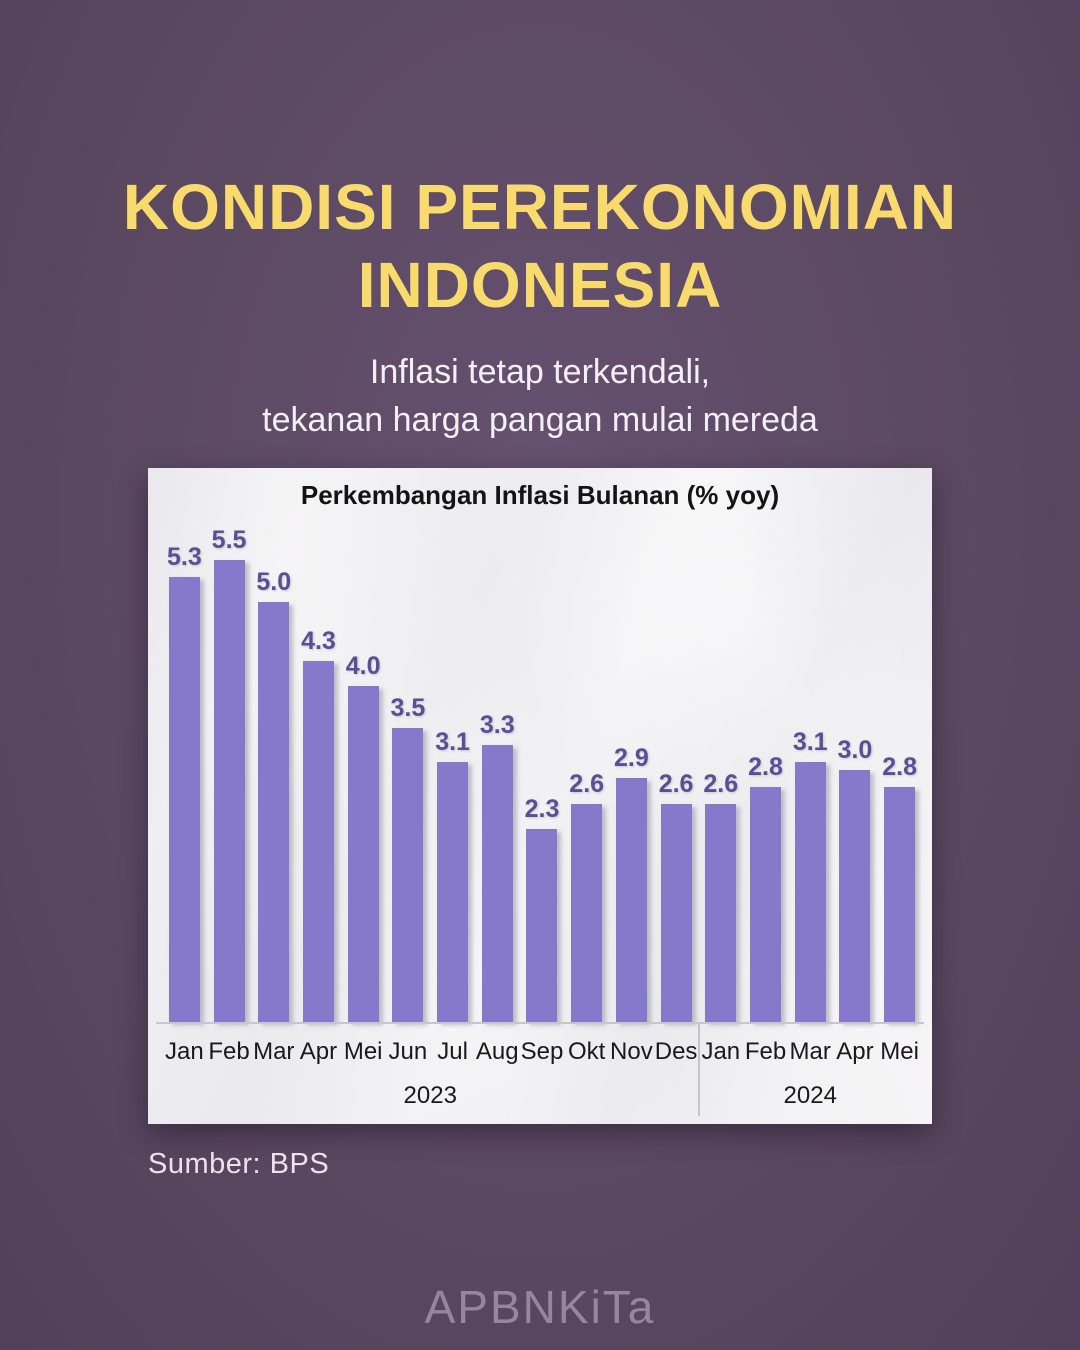  I want to click on year-group-divider, so click(699, 1070).